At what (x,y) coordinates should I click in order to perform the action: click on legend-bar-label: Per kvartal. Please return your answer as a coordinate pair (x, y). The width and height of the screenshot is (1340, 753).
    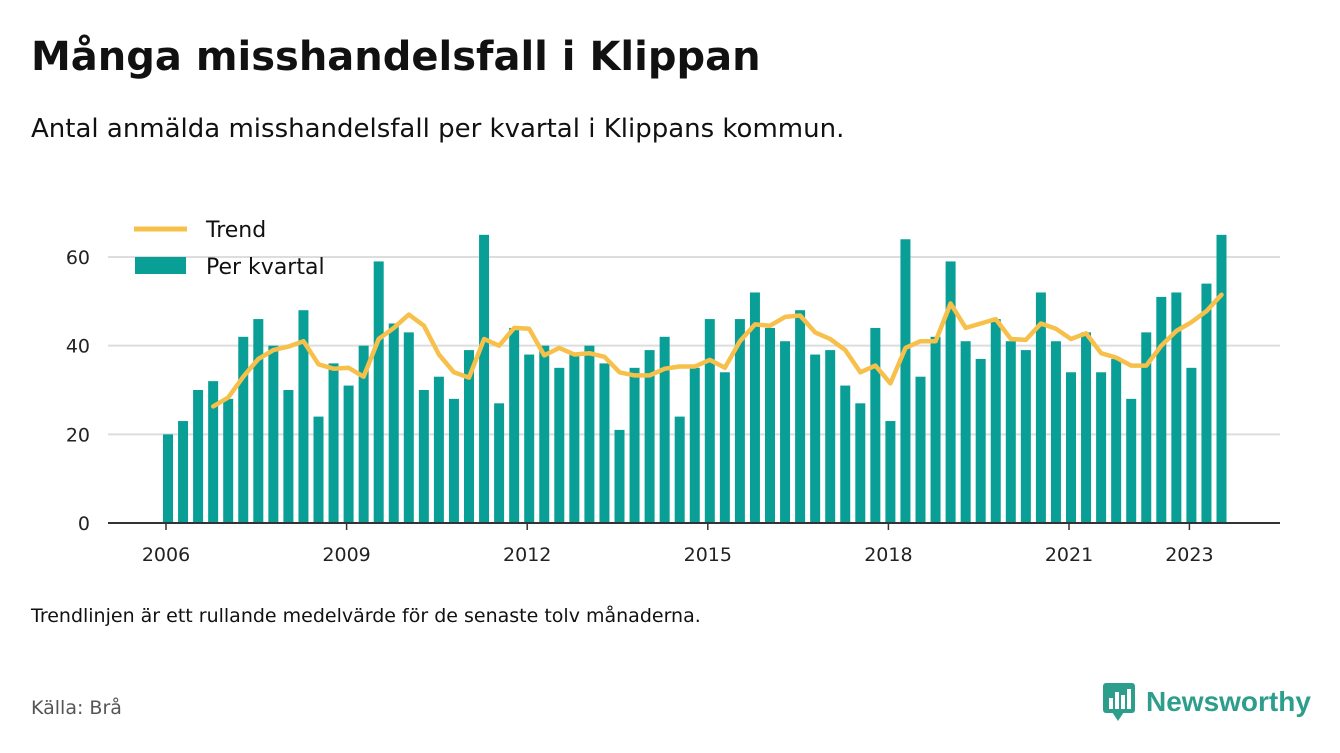
    Looking at the image, I should click on (265, 267).